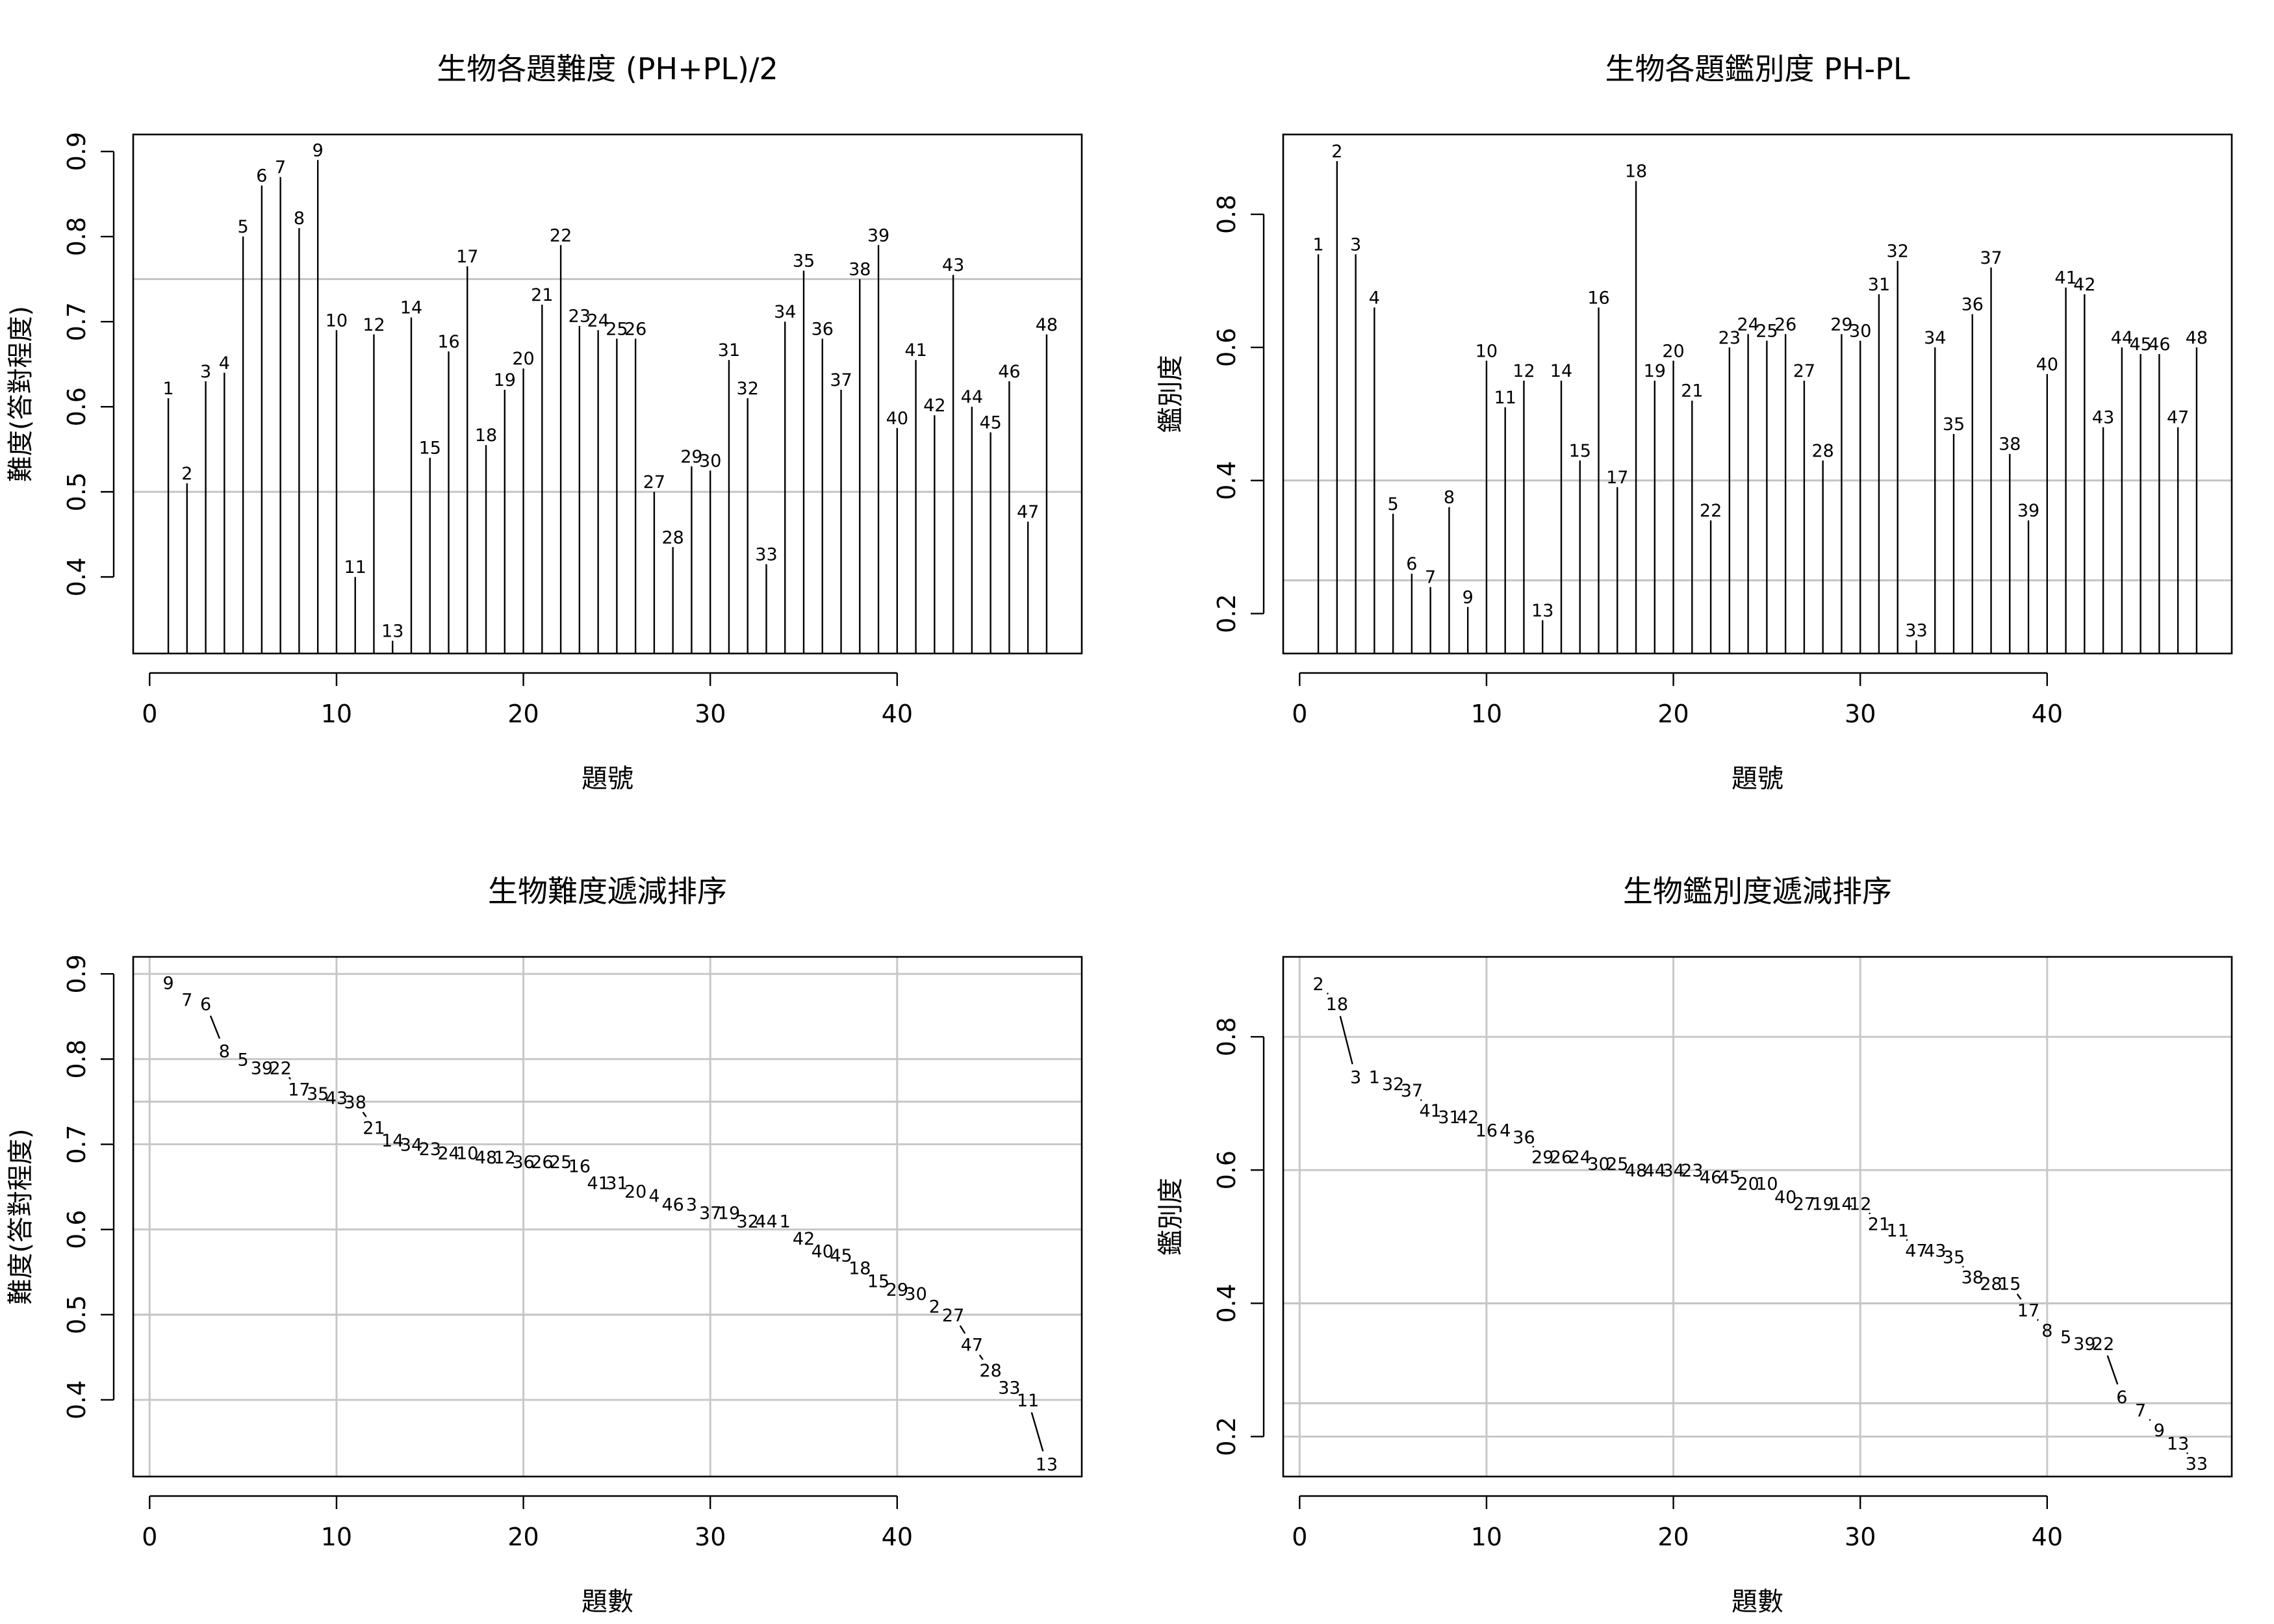 Image resolution: width=2274 pixels, height=1624 pixels. Describe the element at coordinates (1711, 511) in the screenshot. I see `item-label: 22` at that location.